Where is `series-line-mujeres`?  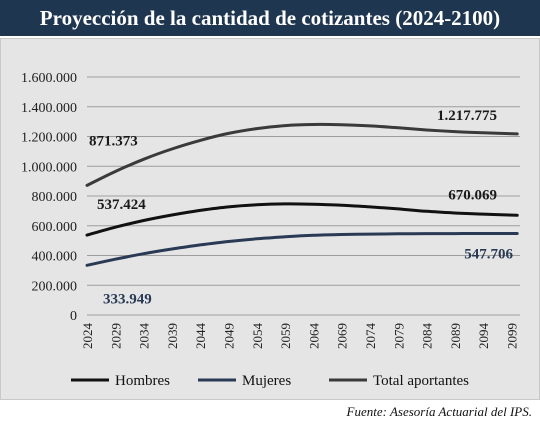
series-line-mujeres is located at coordinates (302, 249).